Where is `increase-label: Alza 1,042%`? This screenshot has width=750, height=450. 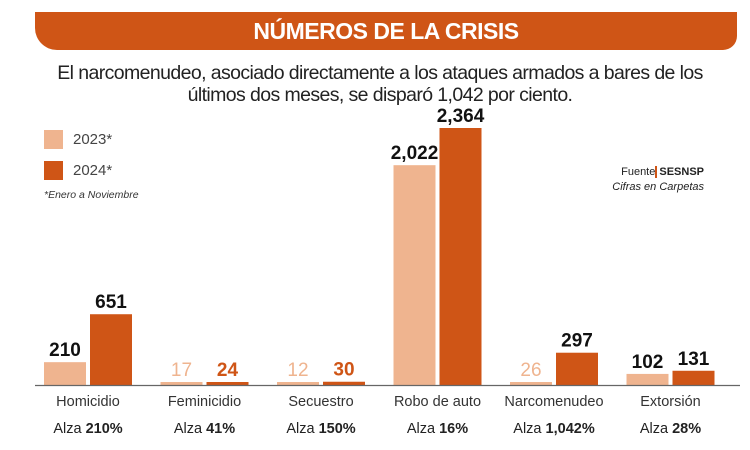 increase-label: Alza 1,042% is located at coordinates (554, 429).